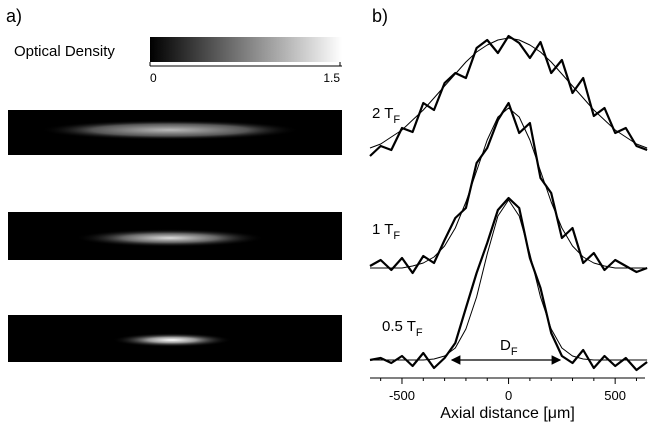 Image resolution: width=662 pixels, height=439 pixels. I want to click on annotation: DF, so click(509, 347).